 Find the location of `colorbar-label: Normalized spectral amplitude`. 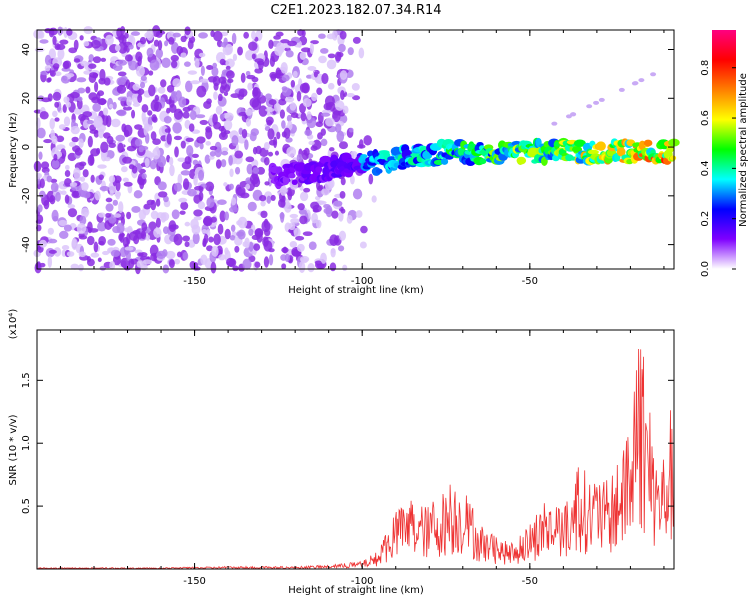

colorbar-label: Normalized spectral amplitude is located at coordinates (743, 150).